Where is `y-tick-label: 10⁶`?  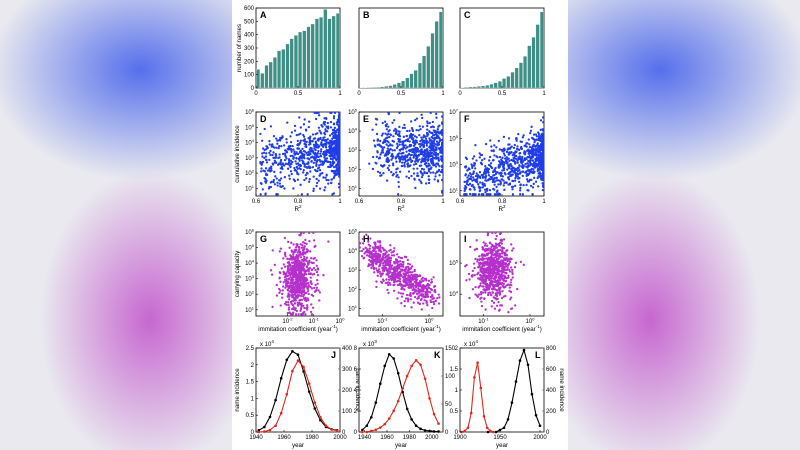 y-tick-label: 10⁶ is located at coordinates (250, 232).